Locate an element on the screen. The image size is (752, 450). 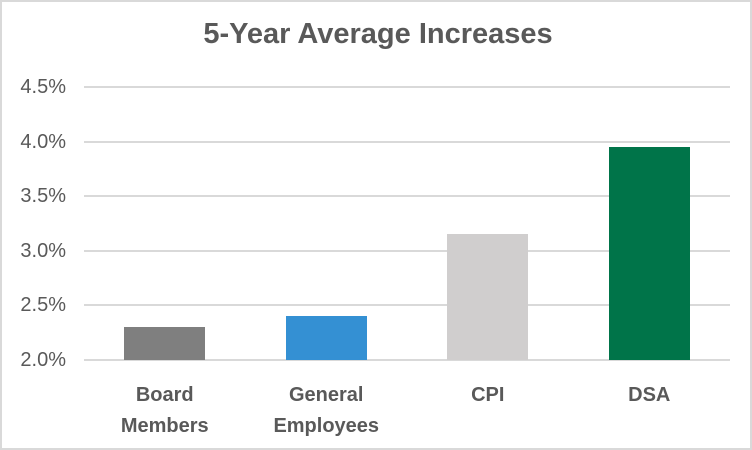
x-tick-label: Board Members is located at coordinates (164, 410).